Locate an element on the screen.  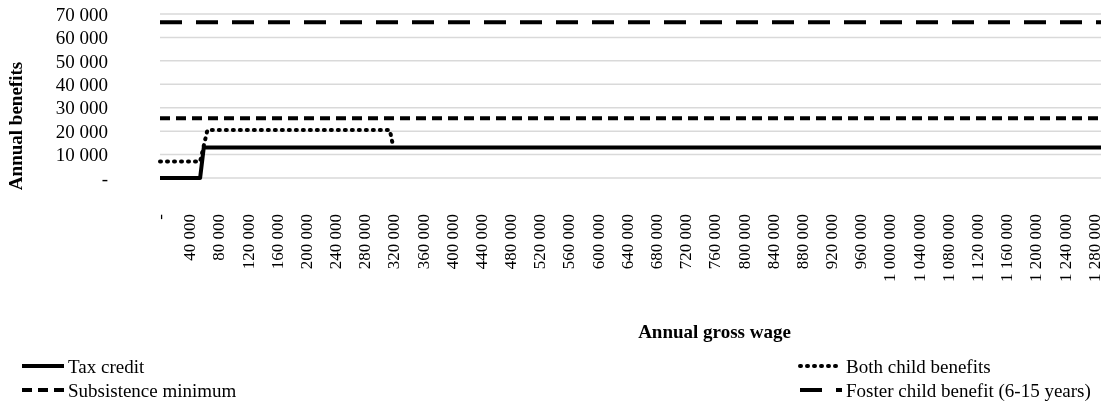
legend-label: Subsistence minimum is located at coordinates (152, 390).